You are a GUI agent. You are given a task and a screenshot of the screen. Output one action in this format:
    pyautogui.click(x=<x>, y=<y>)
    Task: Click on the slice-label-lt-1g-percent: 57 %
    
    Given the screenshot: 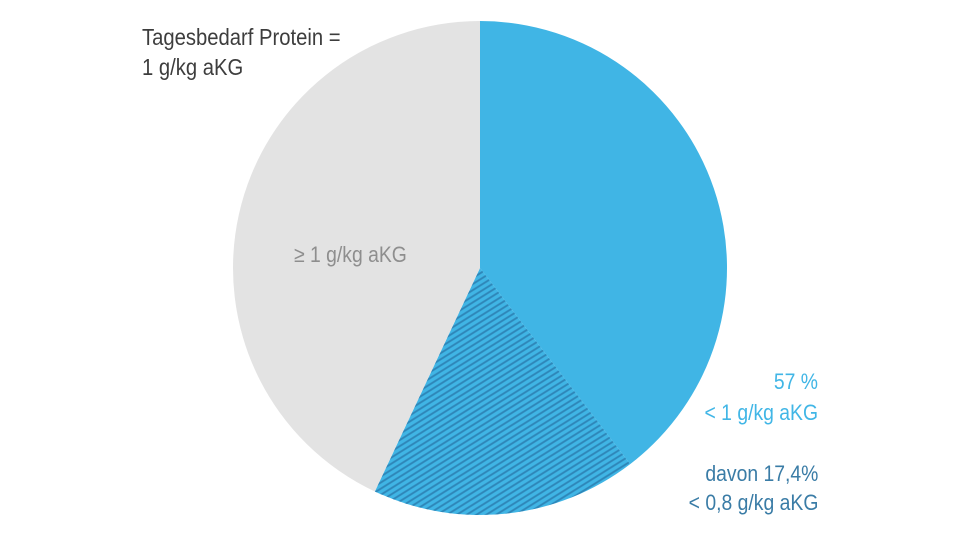 What is the action you would take?
    pyautogui.click(x=795, y=381)
    